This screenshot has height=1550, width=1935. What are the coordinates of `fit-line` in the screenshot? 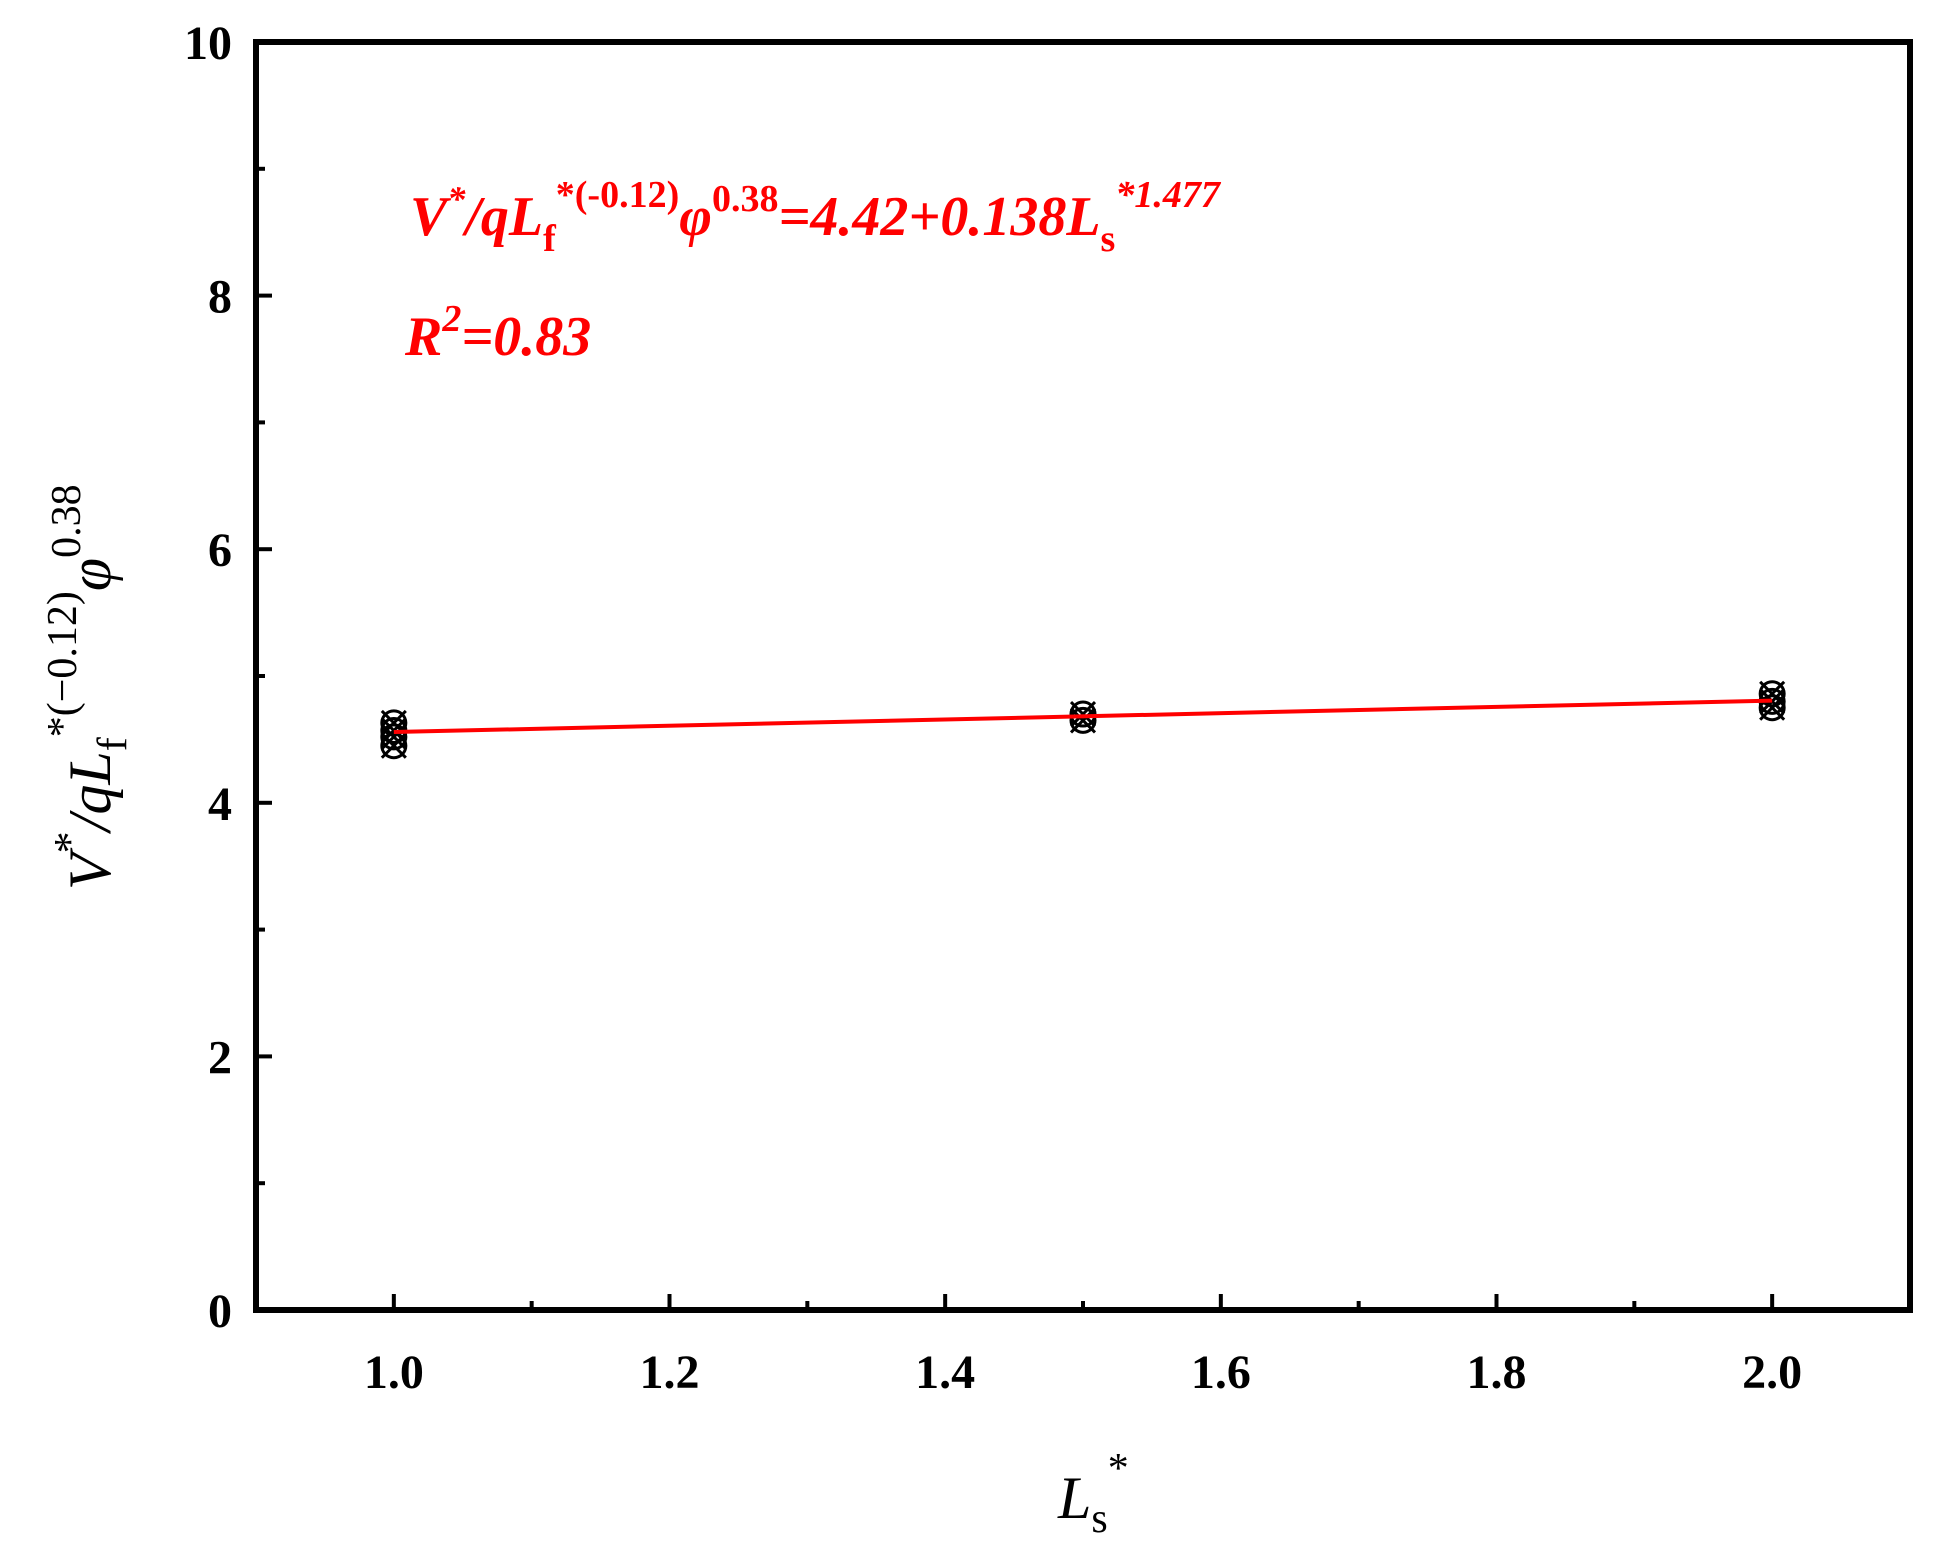 It's located at (1083, 716).